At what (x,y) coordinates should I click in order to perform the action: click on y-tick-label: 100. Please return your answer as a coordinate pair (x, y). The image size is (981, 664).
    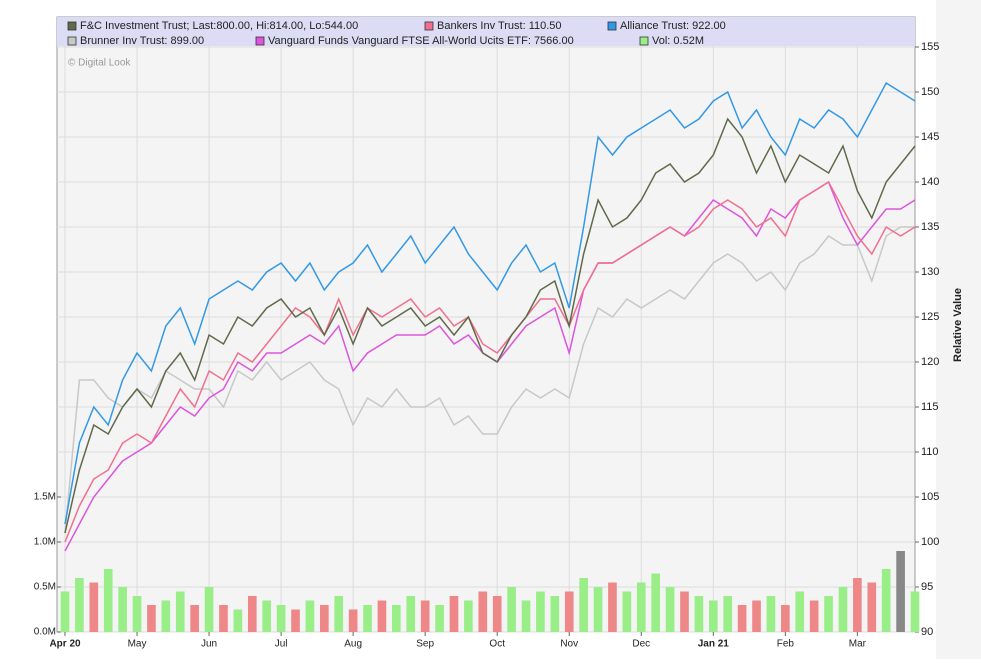
    Looking at the image, I should click on (930, 542).